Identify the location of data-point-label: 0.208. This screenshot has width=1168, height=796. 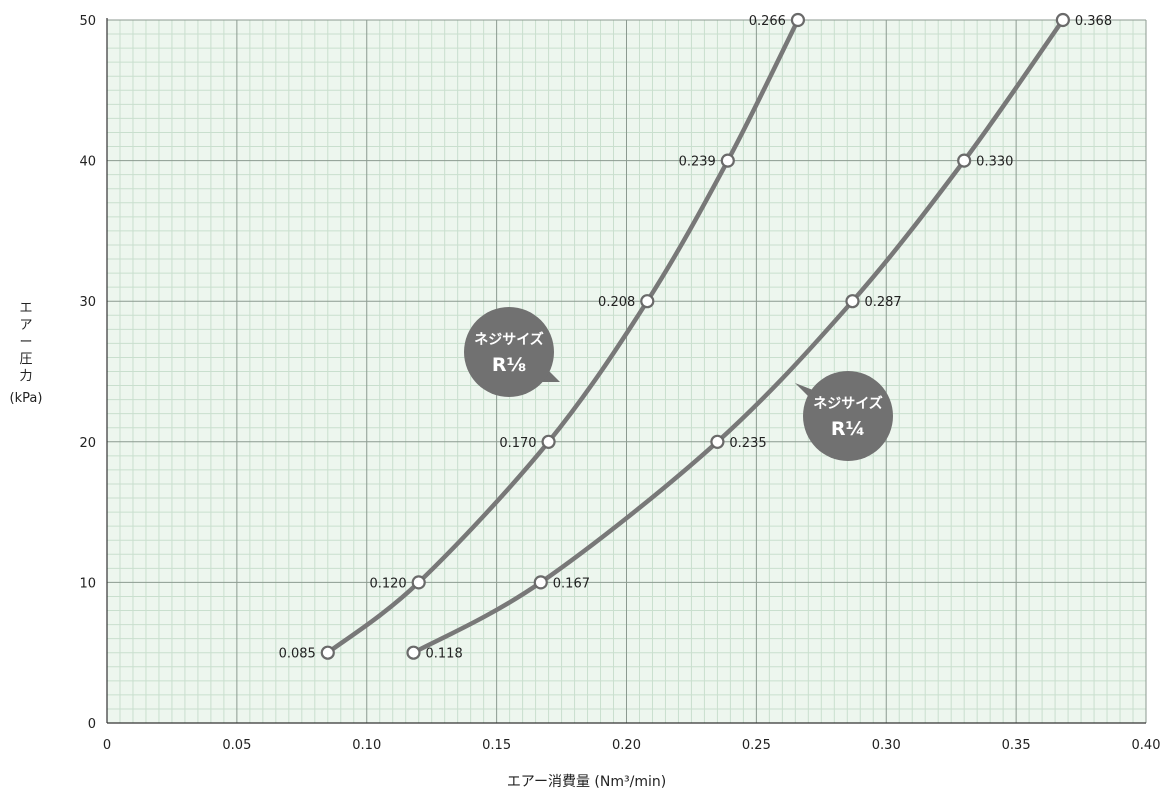
(616, 302).